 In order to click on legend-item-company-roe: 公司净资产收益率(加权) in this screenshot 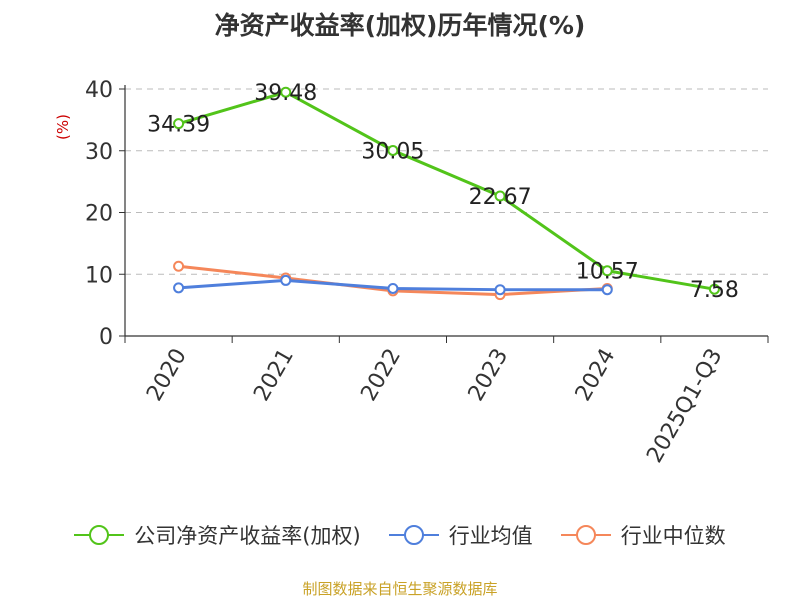, I will do `click(217, 535)`.